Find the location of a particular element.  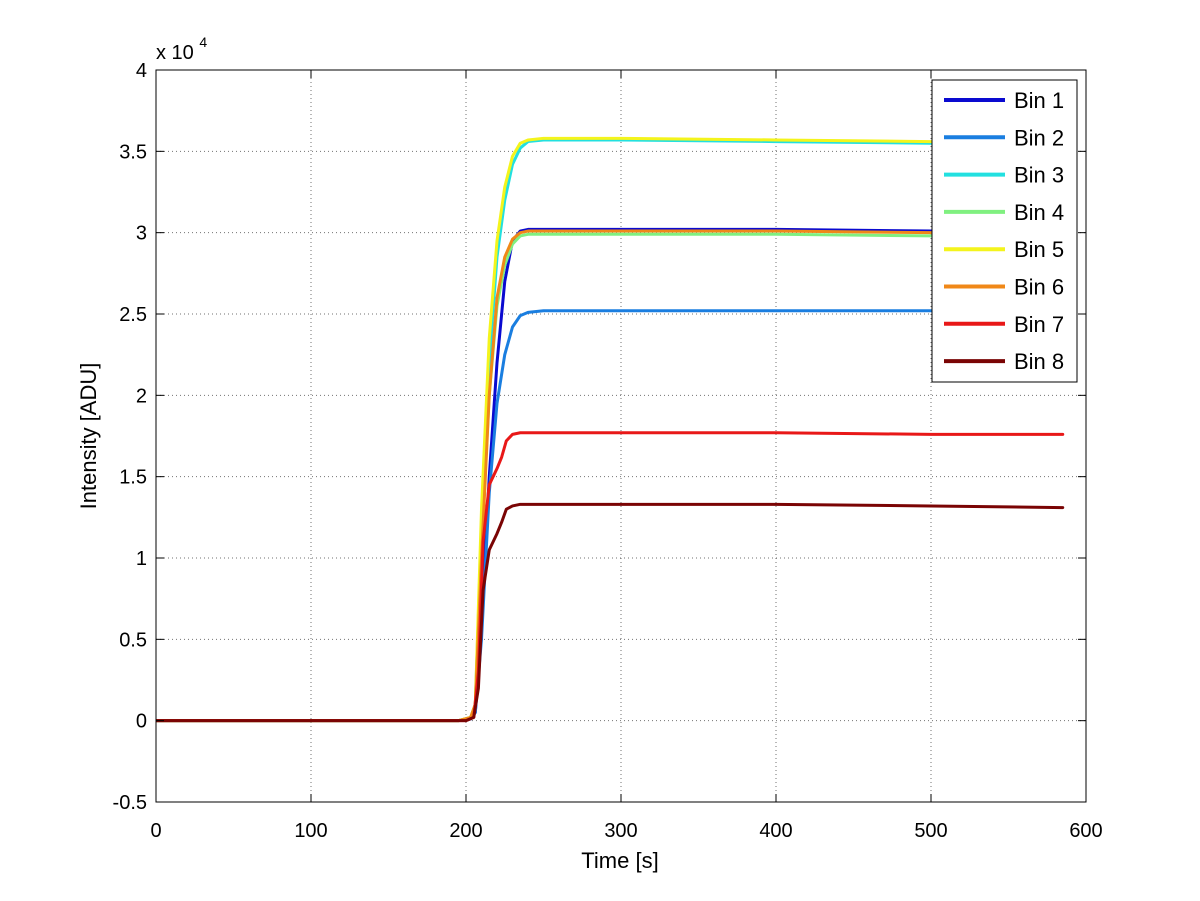

x-tick-labels: 0 100 200 300 400 500 600 is located at coordinates (626, 831).